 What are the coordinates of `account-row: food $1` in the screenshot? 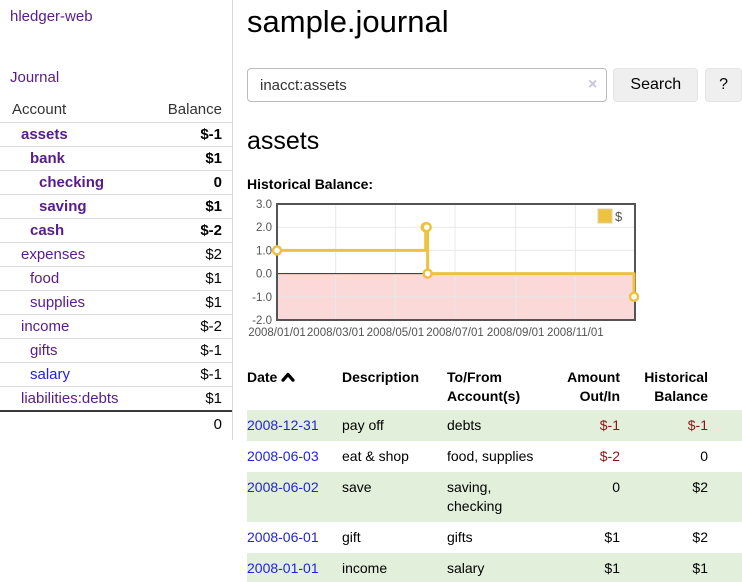 It's located at (116, 278).